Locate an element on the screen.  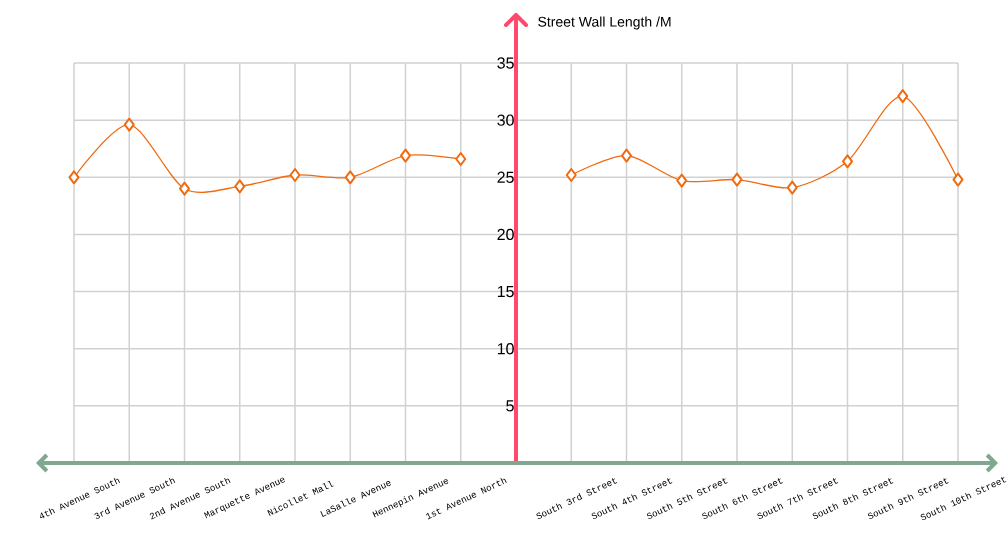
y-tick-label: 35 is located at coordinates (505, 63).